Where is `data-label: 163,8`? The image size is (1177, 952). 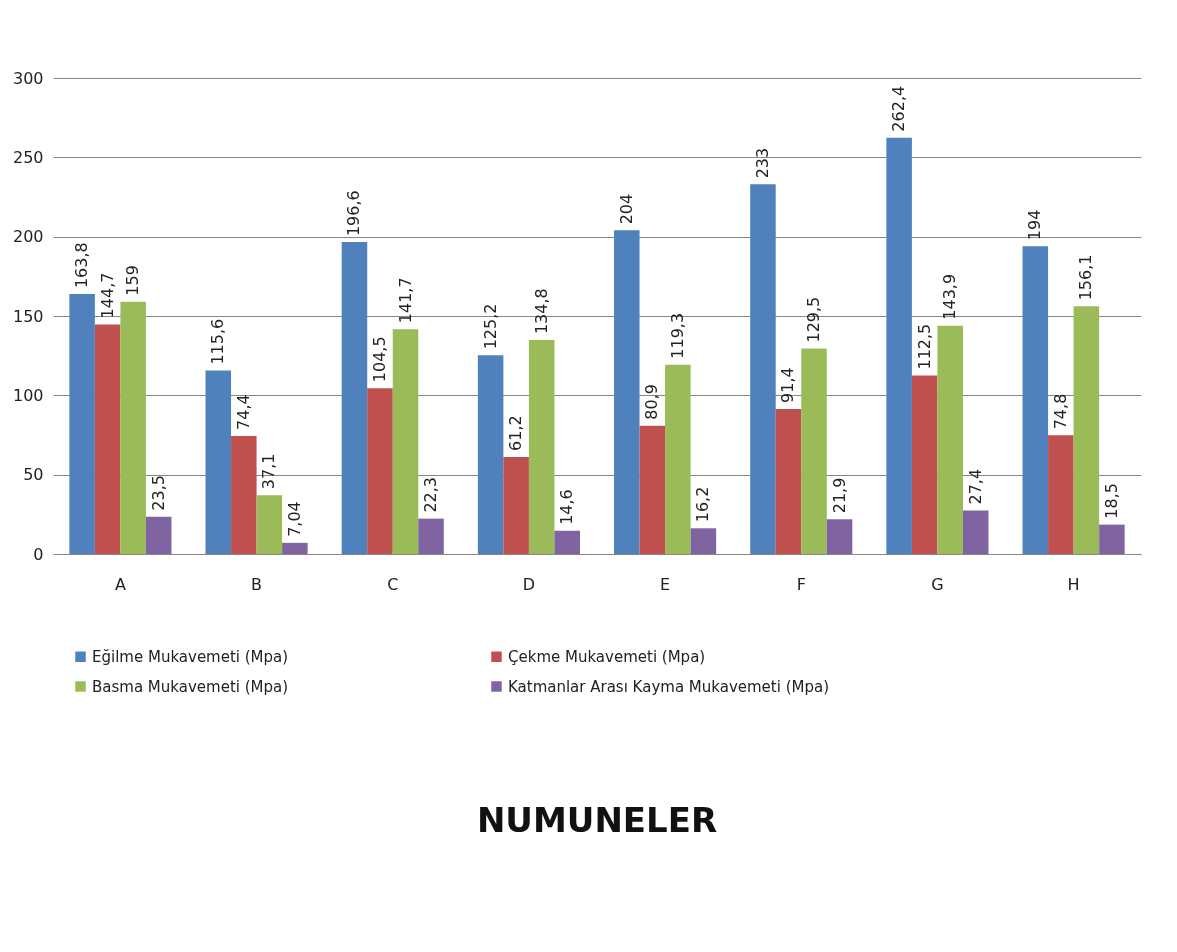 data-label: 163,8 is located at coordinates (82, 265).